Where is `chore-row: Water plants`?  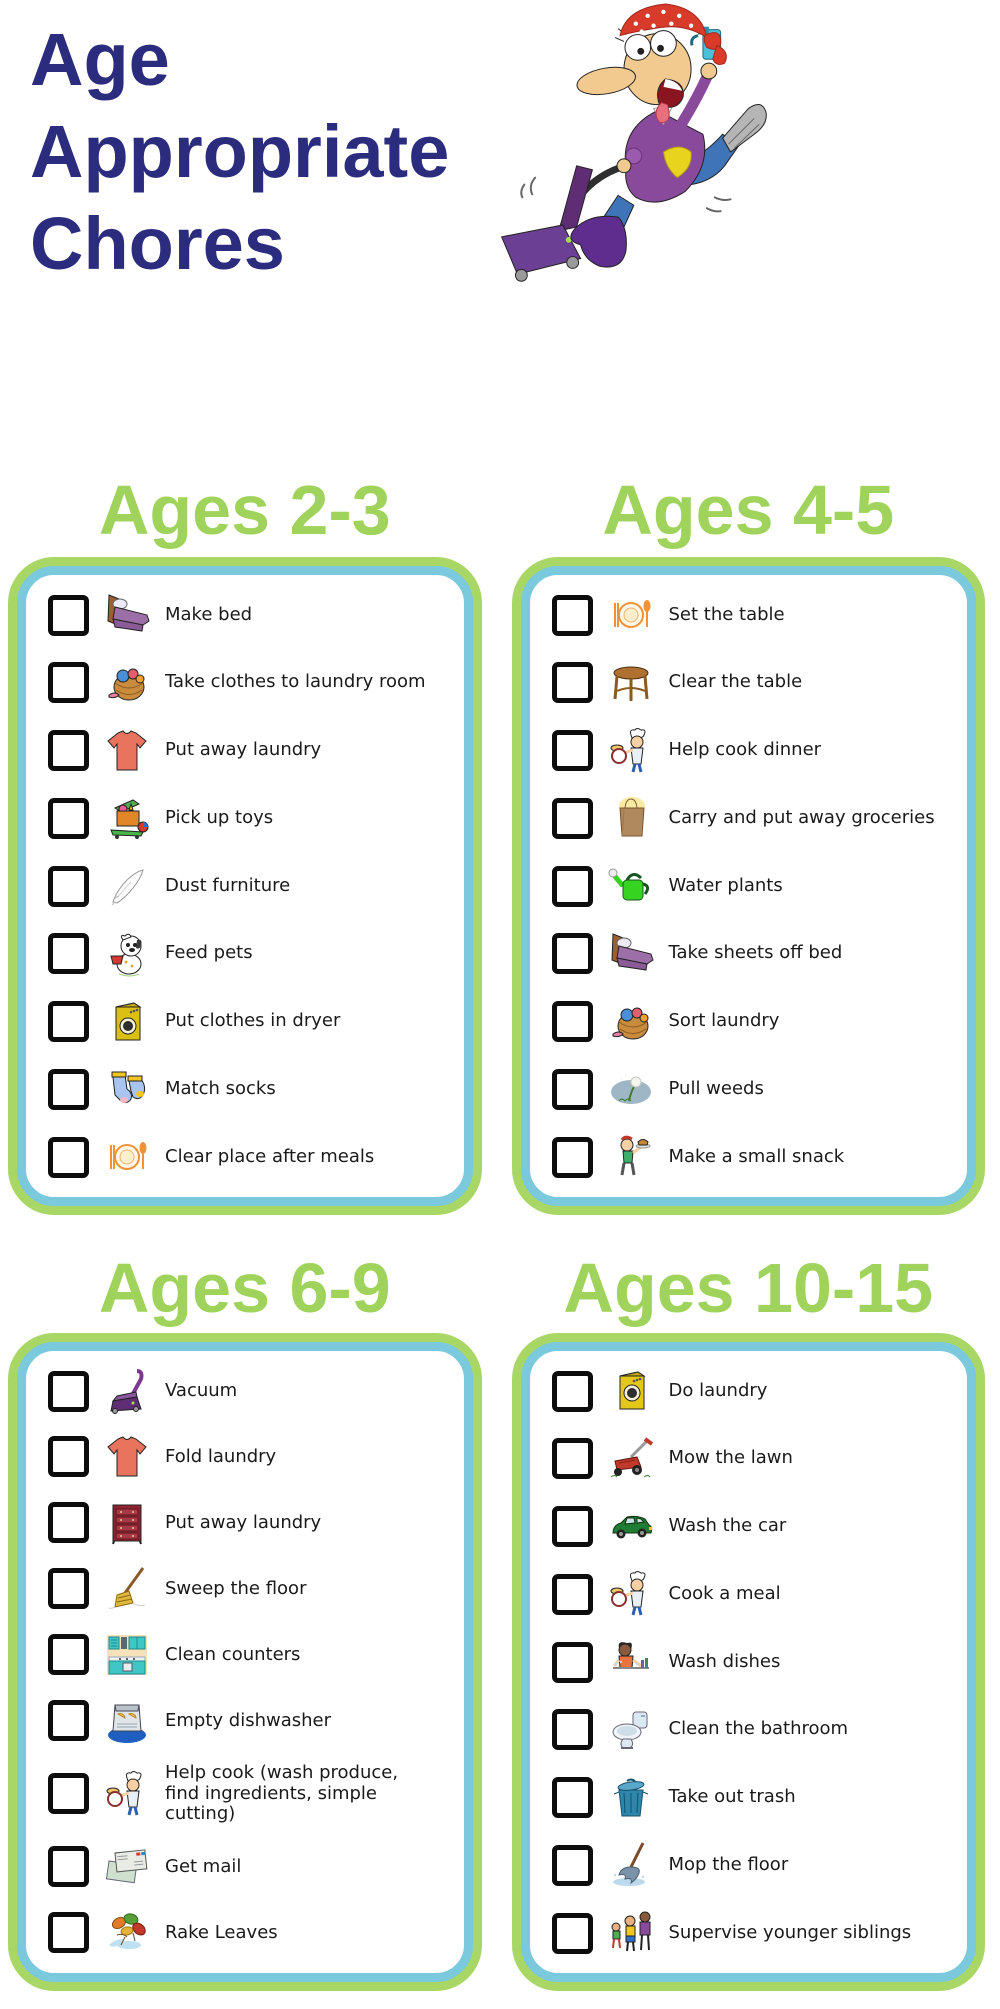
chore-row: Water plants is located at coordinates (754, 886).